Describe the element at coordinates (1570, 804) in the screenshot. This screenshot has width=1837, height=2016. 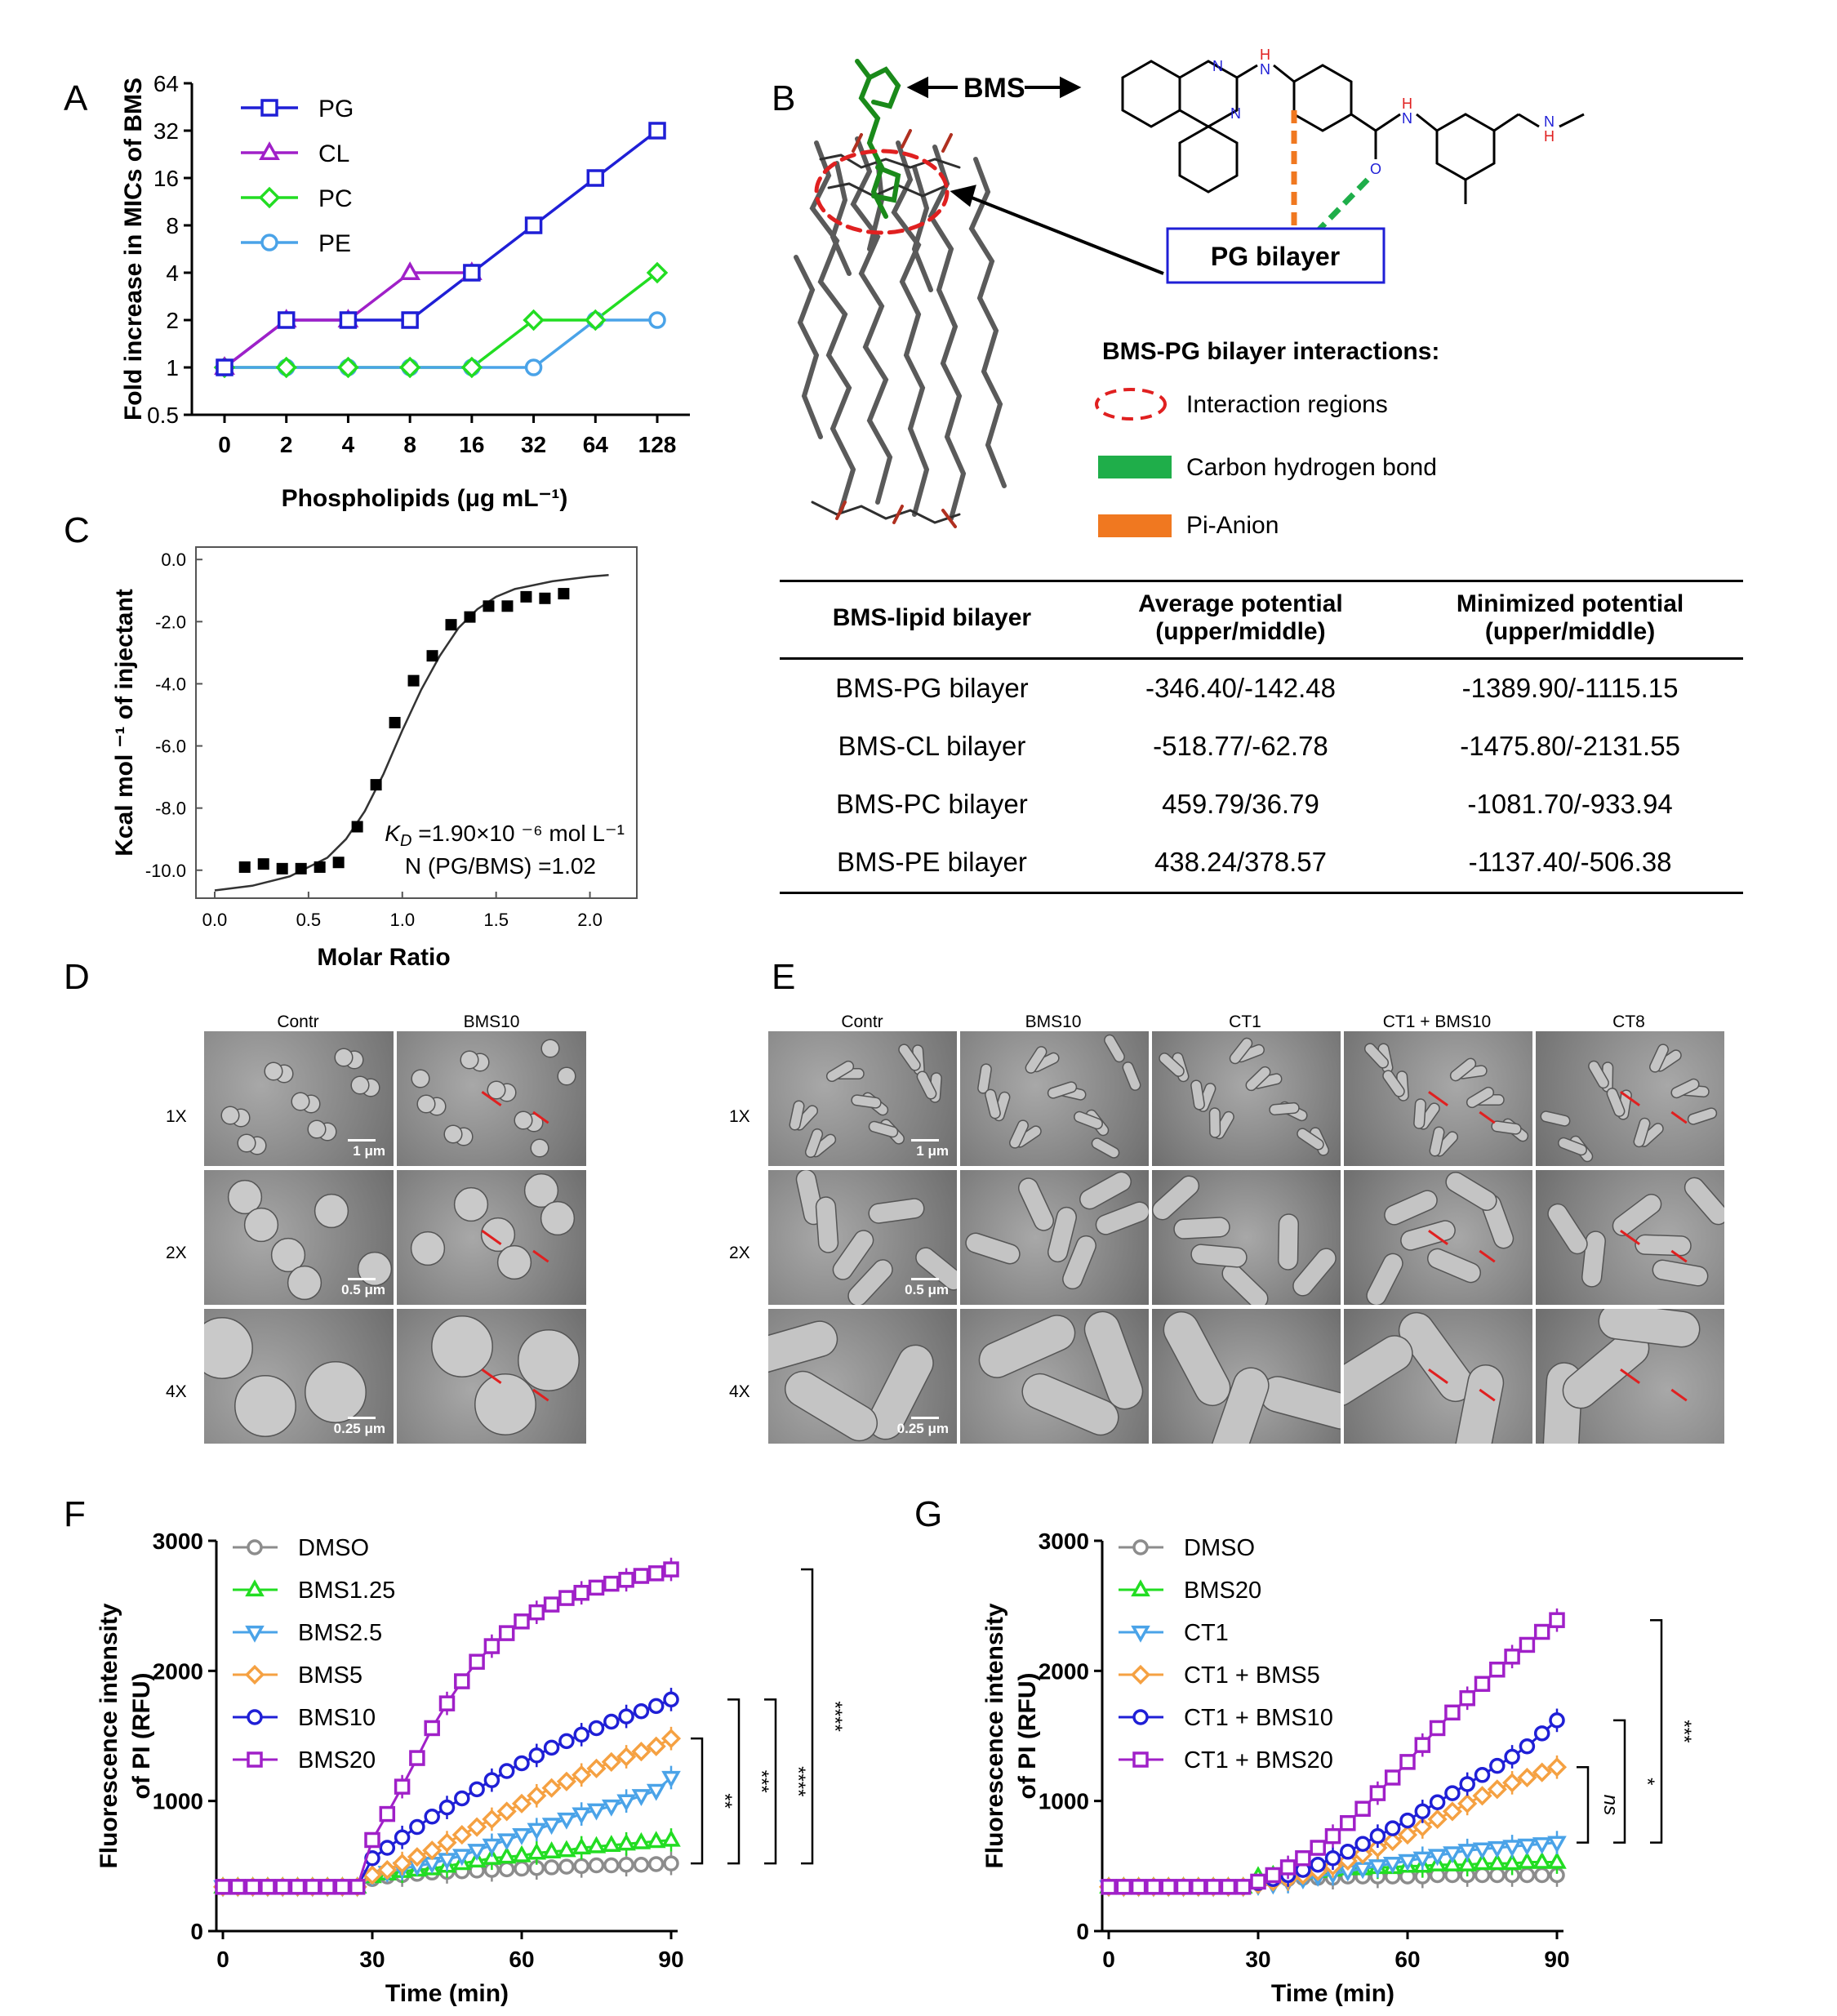
I see `cell: -1081.70/-933.94` at that location.